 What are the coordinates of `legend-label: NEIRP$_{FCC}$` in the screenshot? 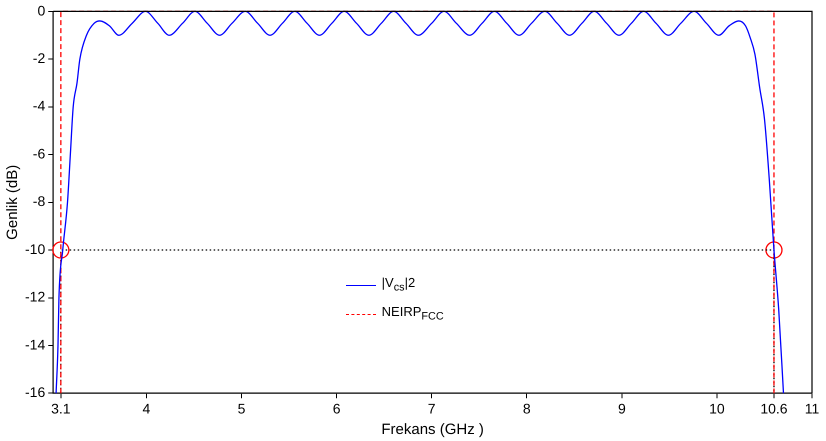 It's located at (413, 313).